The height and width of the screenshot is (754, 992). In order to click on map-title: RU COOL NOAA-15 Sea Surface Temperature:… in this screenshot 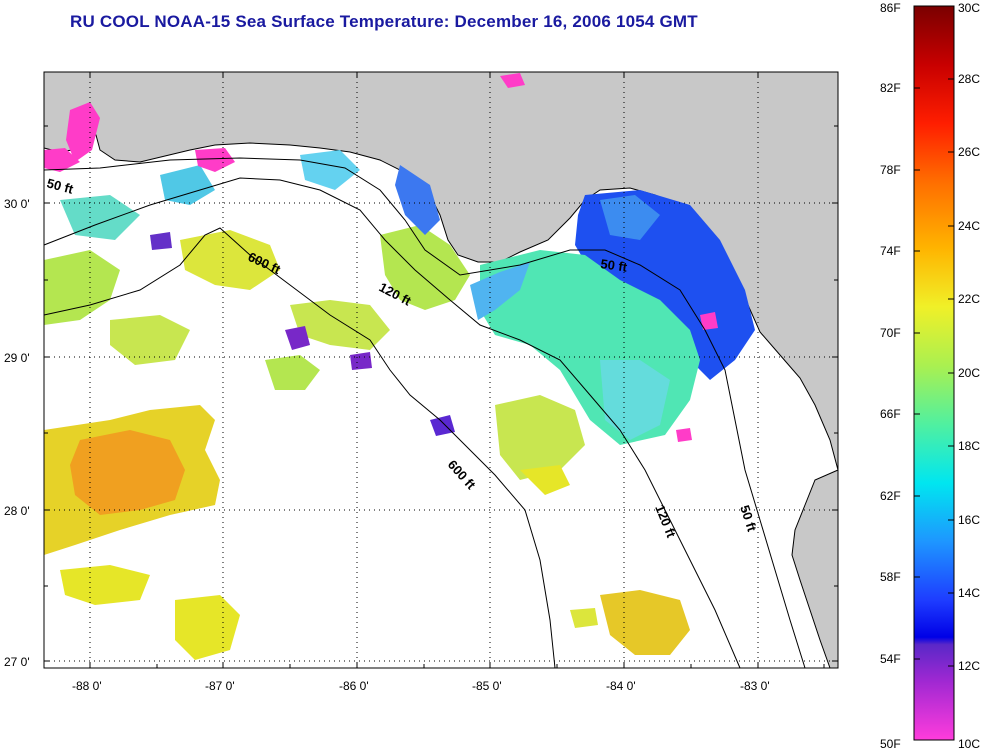, I will do `click(384, 21)`.